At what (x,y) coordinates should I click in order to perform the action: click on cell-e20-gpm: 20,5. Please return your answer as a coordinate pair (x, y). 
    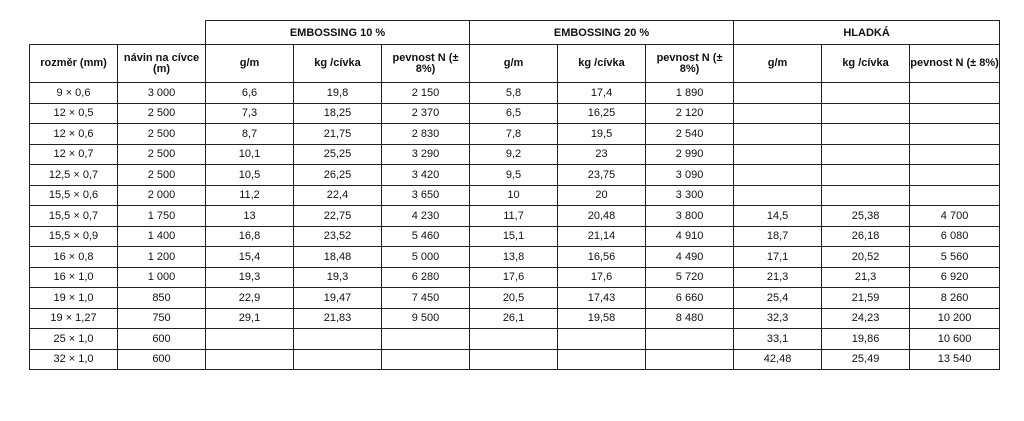
    Looking at the image, I should click on (514, 298).